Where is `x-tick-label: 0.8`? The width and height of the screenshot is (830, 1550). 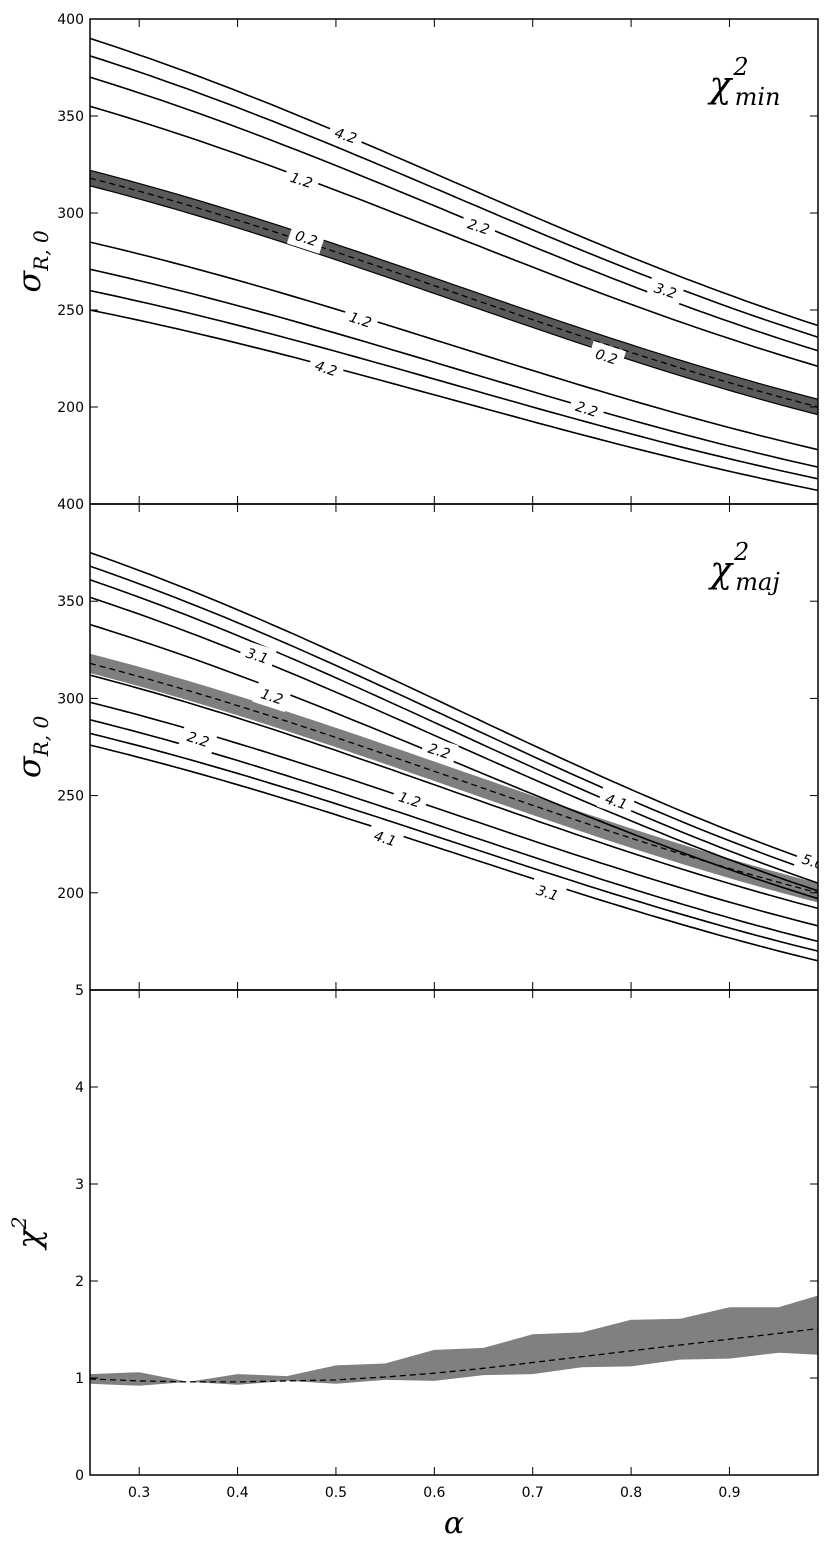 x-tick-label: 0.8 is located at coordinates (631, 1493).